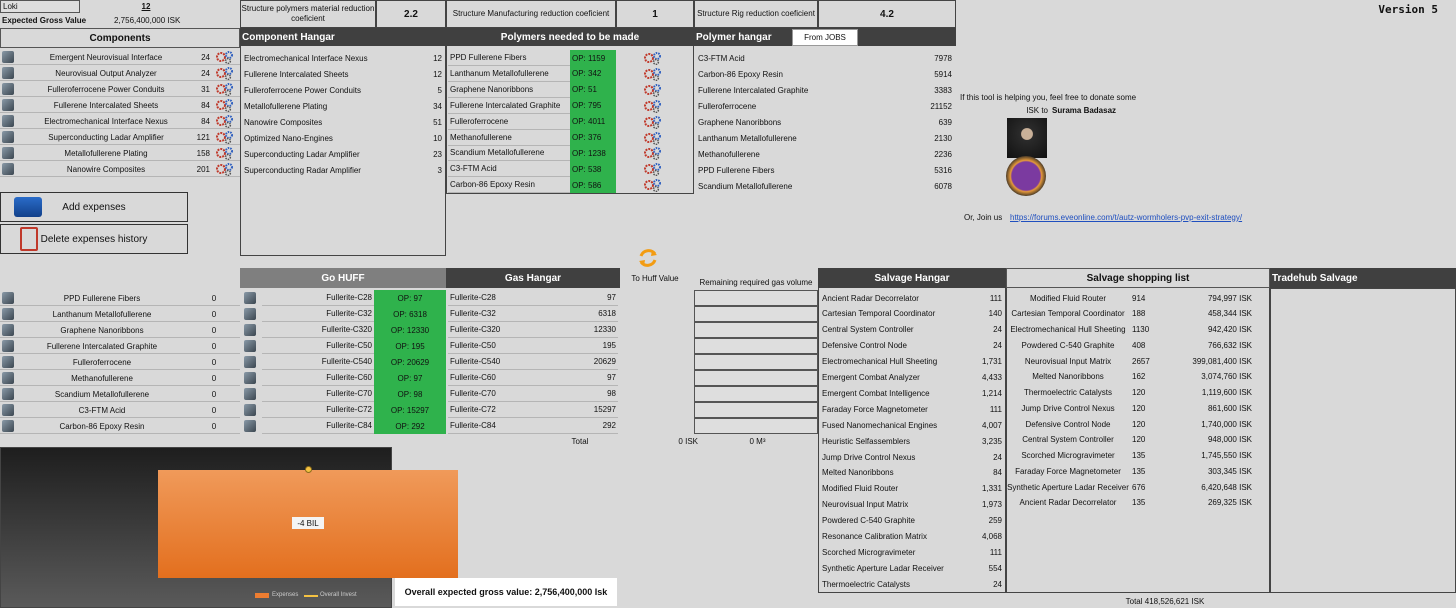 The image size is (1456, 608). I want to click on salvage-name: Powdered C-540 Graphite, so click(868, 521).